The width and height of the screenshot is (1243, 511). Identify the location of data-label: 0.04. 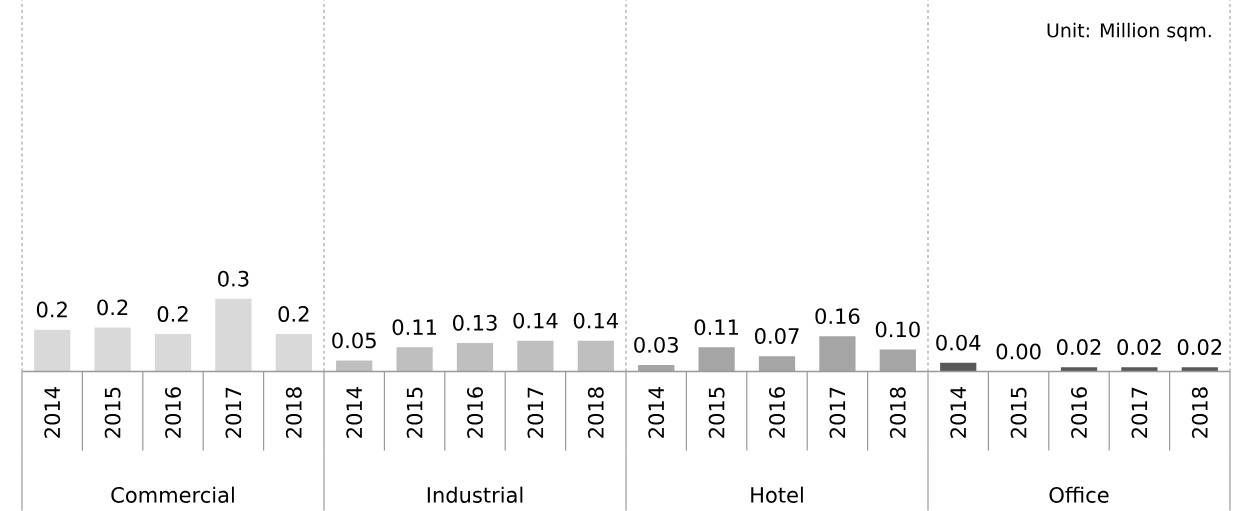
(958, 342).